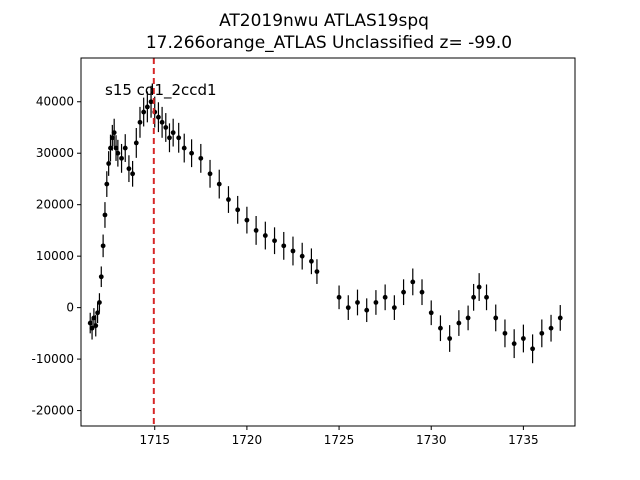 The width and height of the screenshot is (640, 480). What do you see at coordinates (154, 440) in the screenshot?
I see `x-tick-label: 1715` at bounding box center [154, 440].